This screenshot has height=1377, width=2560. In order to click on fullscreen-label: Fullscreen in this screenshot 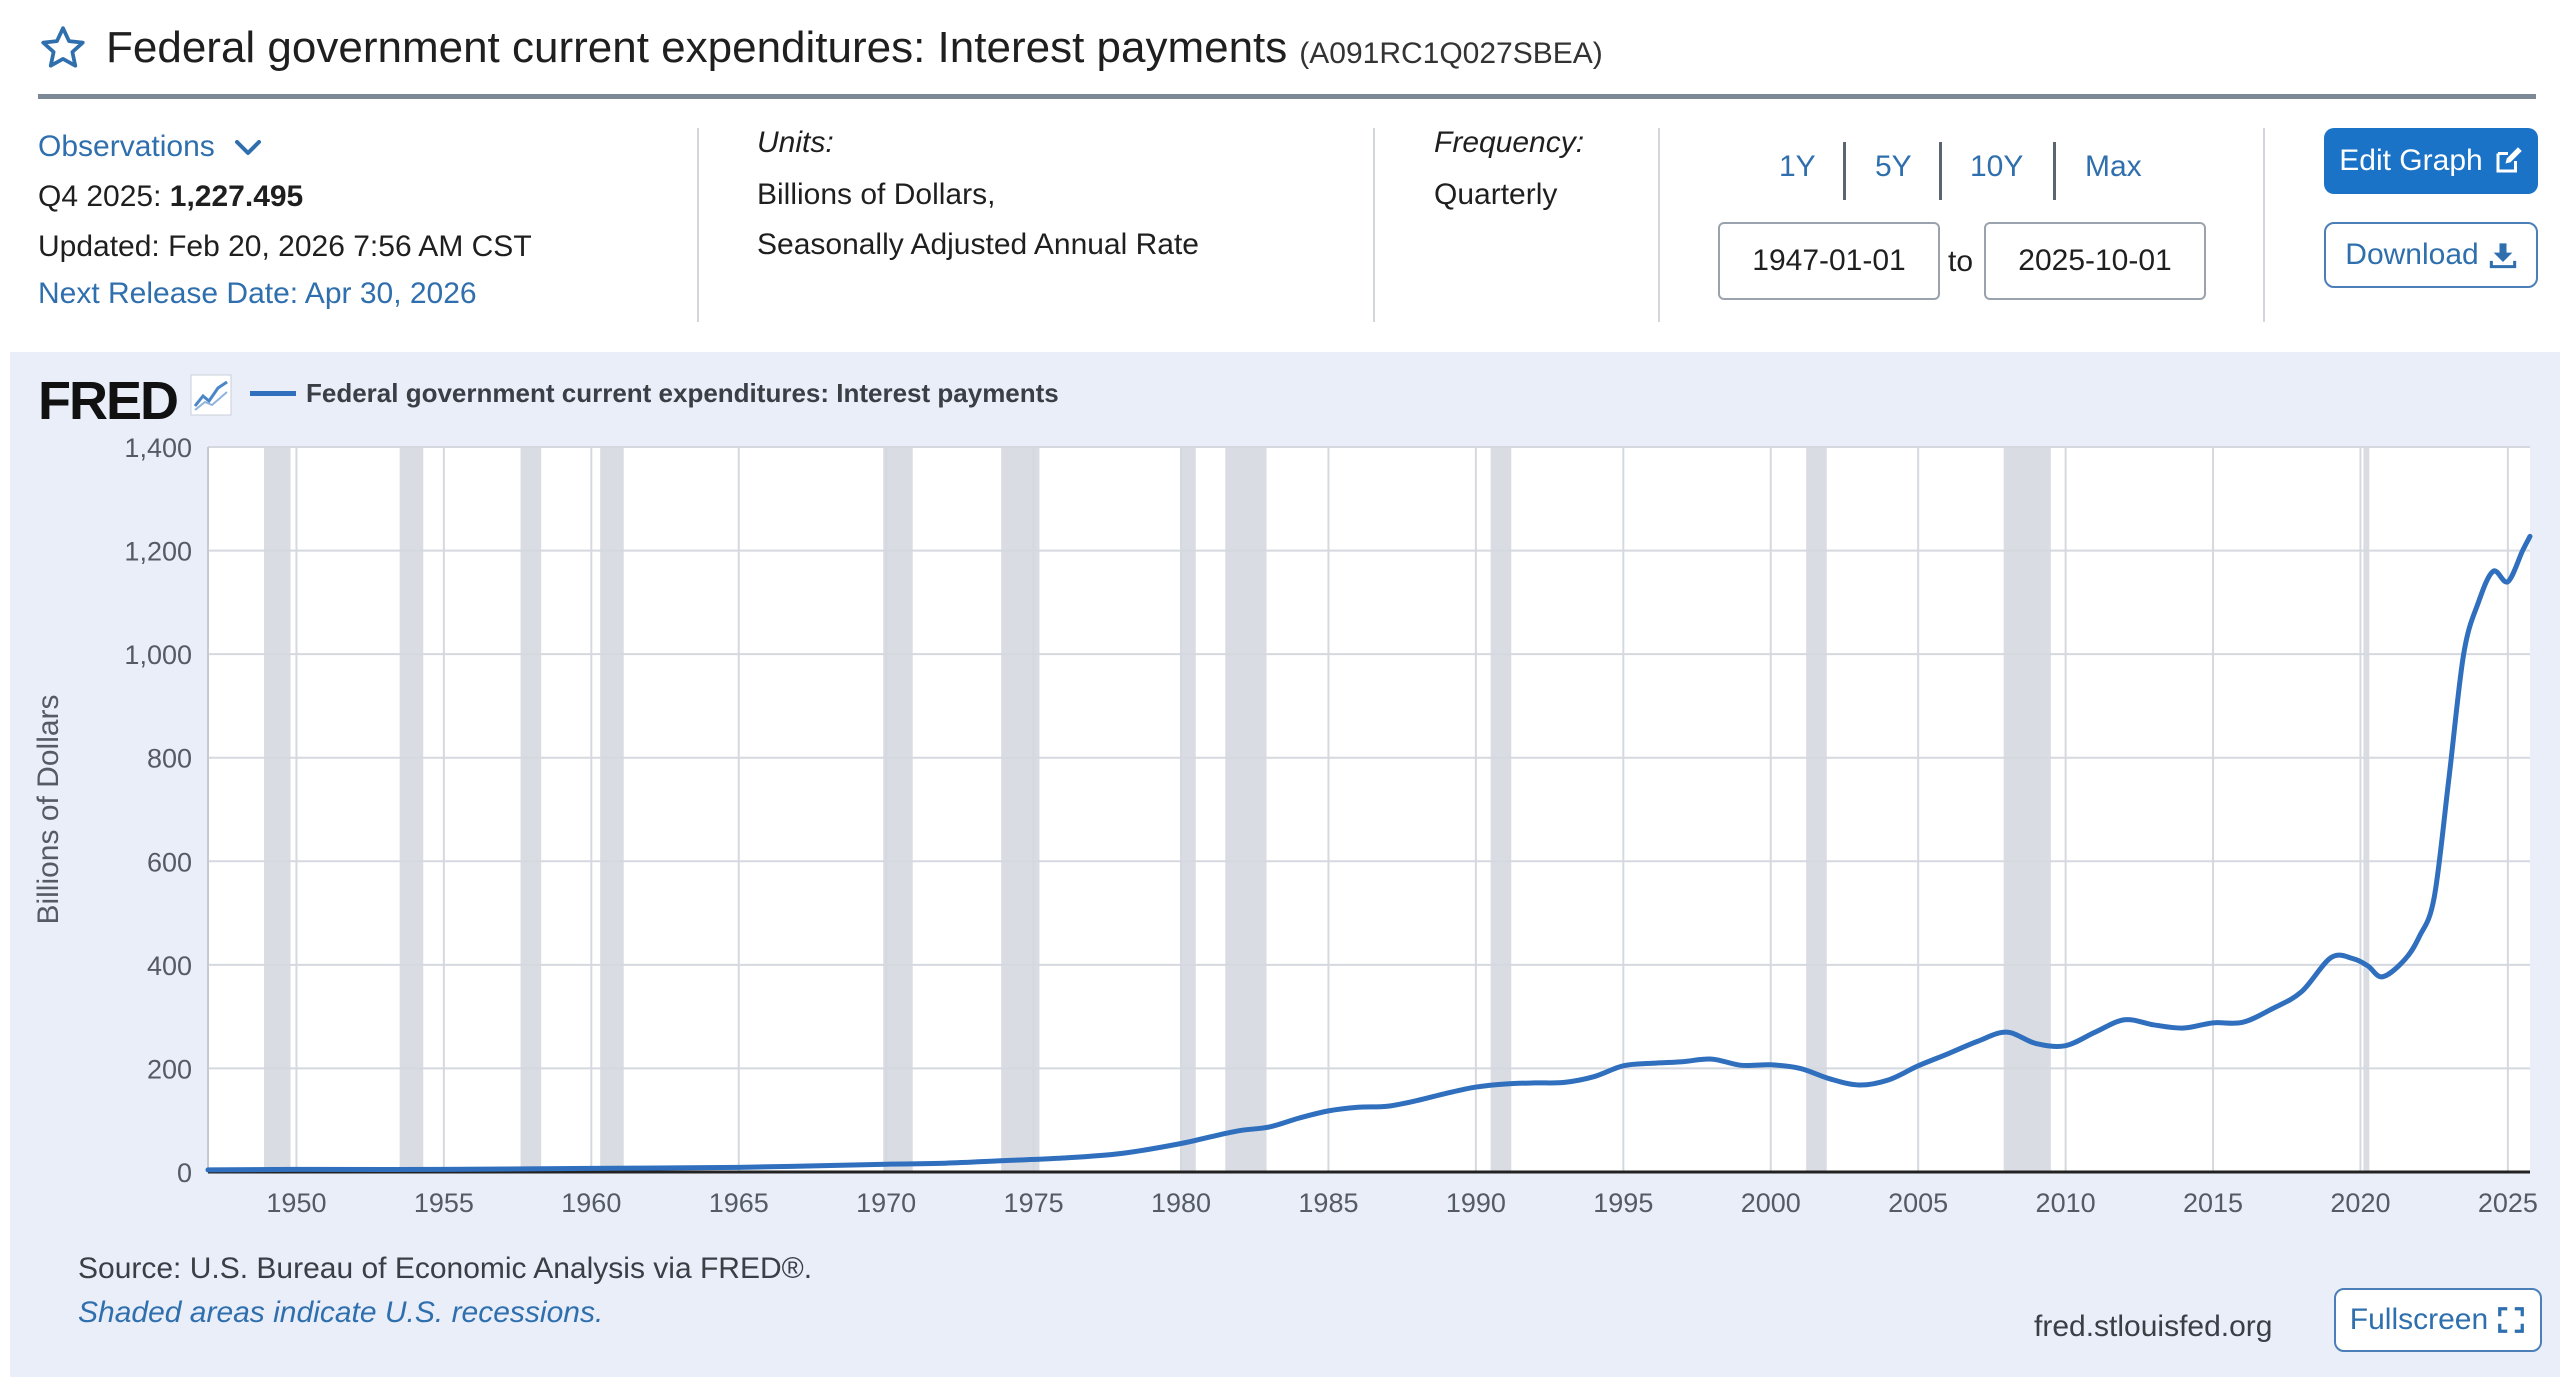, I will do `click(2419, 1319)`.